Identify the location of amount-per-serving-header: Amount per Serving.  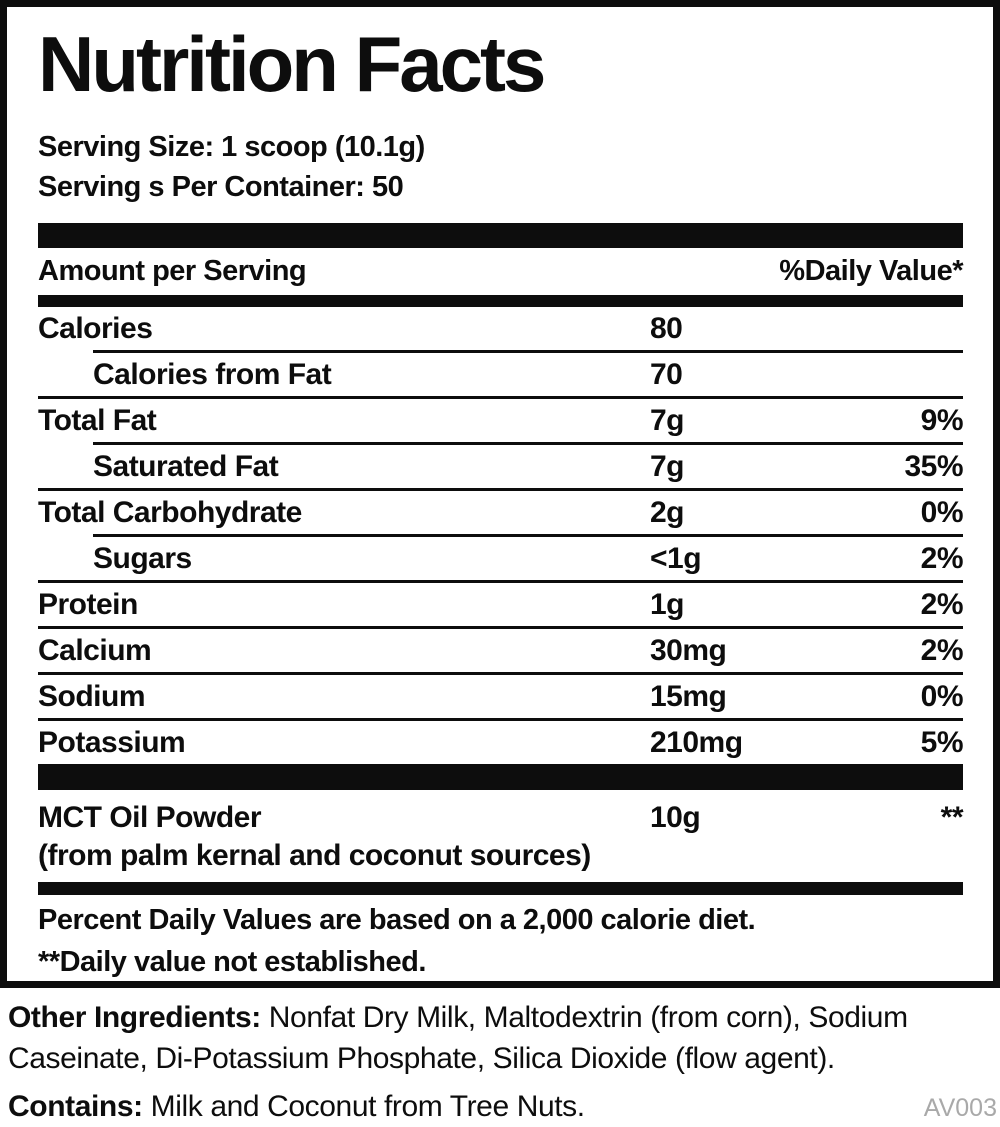
(172, 271).